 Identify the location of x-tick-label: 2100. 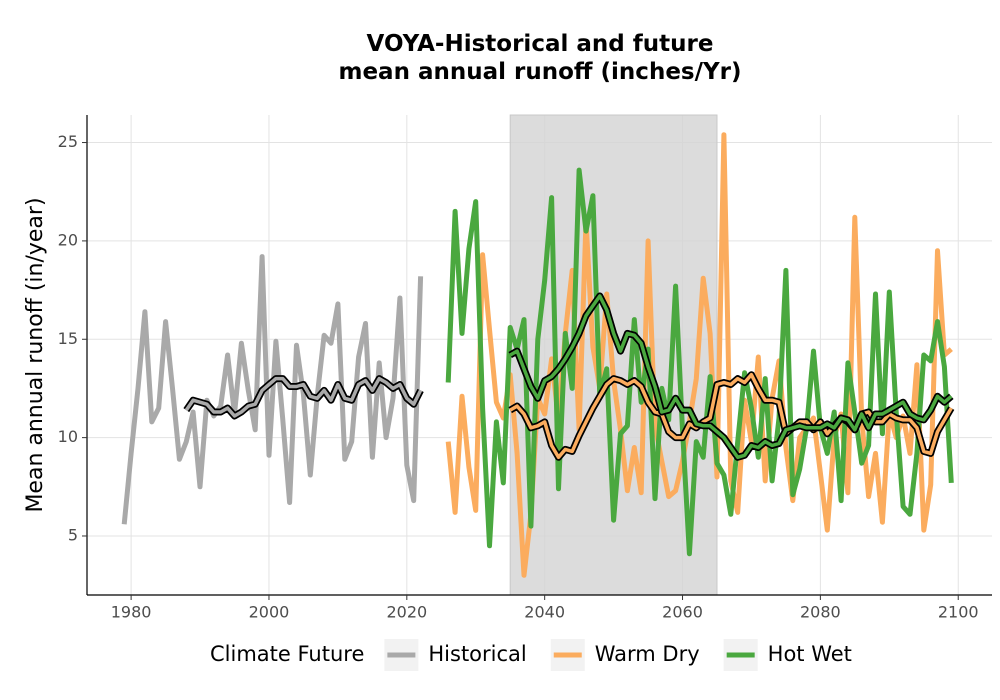
(958, 612).